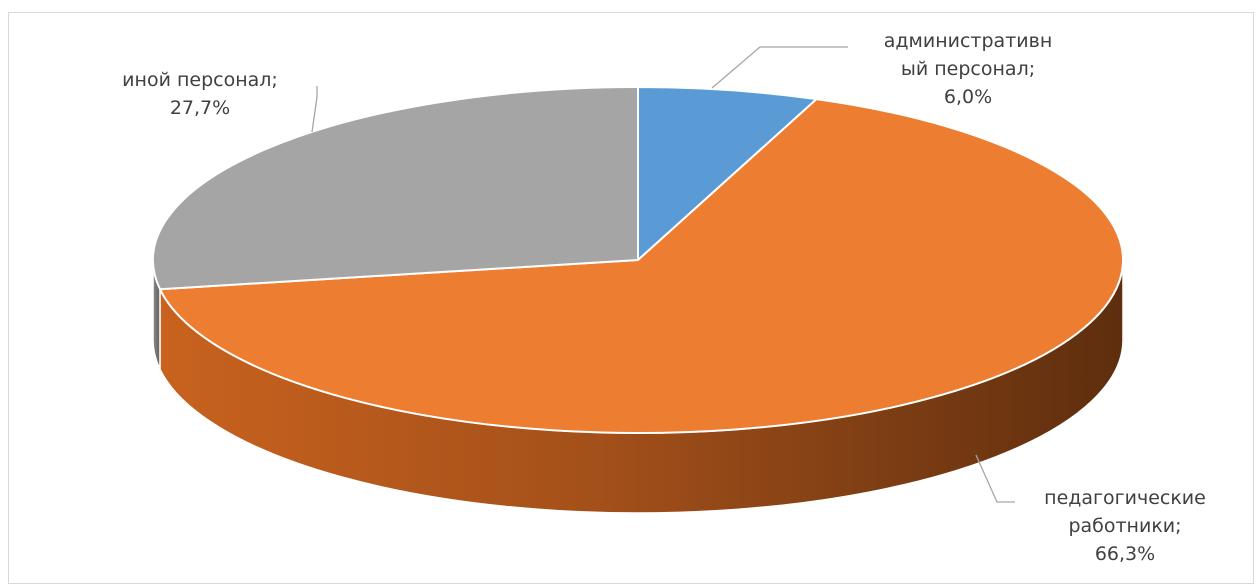 Image resolution: width=1259 pixels, height=588 pixels. What do you see at coordinates (200, 80) in the screenshot?
I see `data-label-2-line-0: иной персонал;` at bounding box center [200, 80].